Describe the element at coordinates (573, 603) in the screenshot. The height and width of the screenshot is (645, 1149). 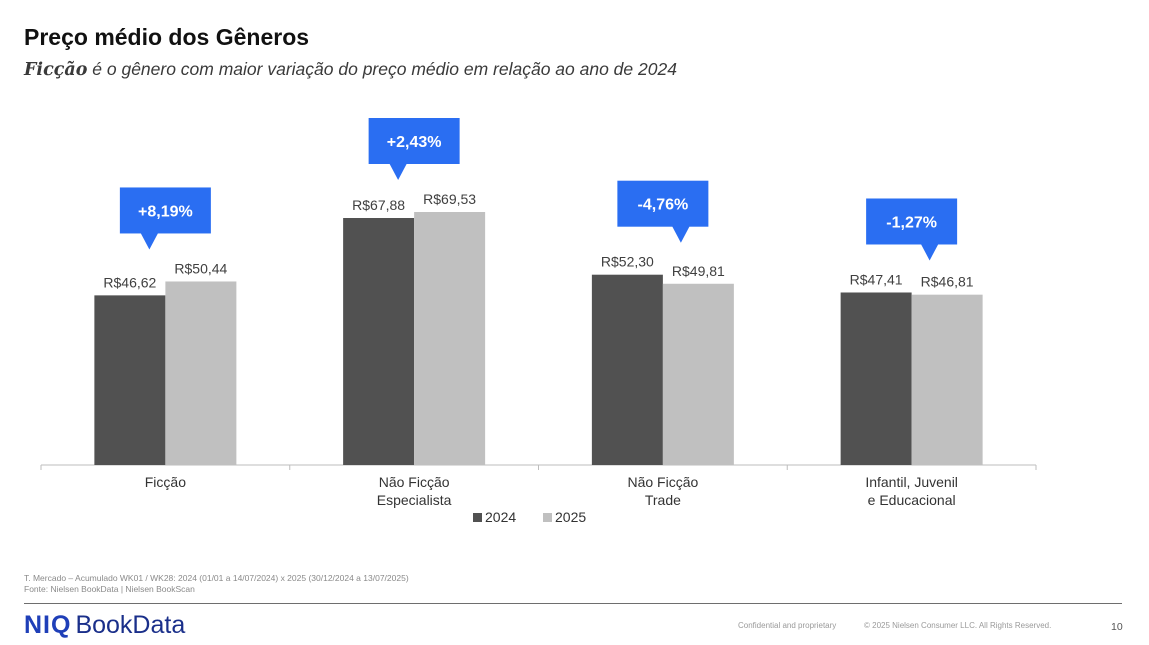
I see `footer-divider` at that location.